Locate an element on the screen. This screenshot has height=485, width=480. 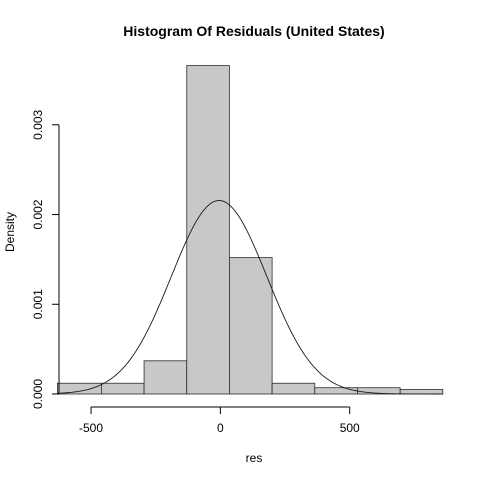
x-axis-label: res is located at coordinates (254, 458).